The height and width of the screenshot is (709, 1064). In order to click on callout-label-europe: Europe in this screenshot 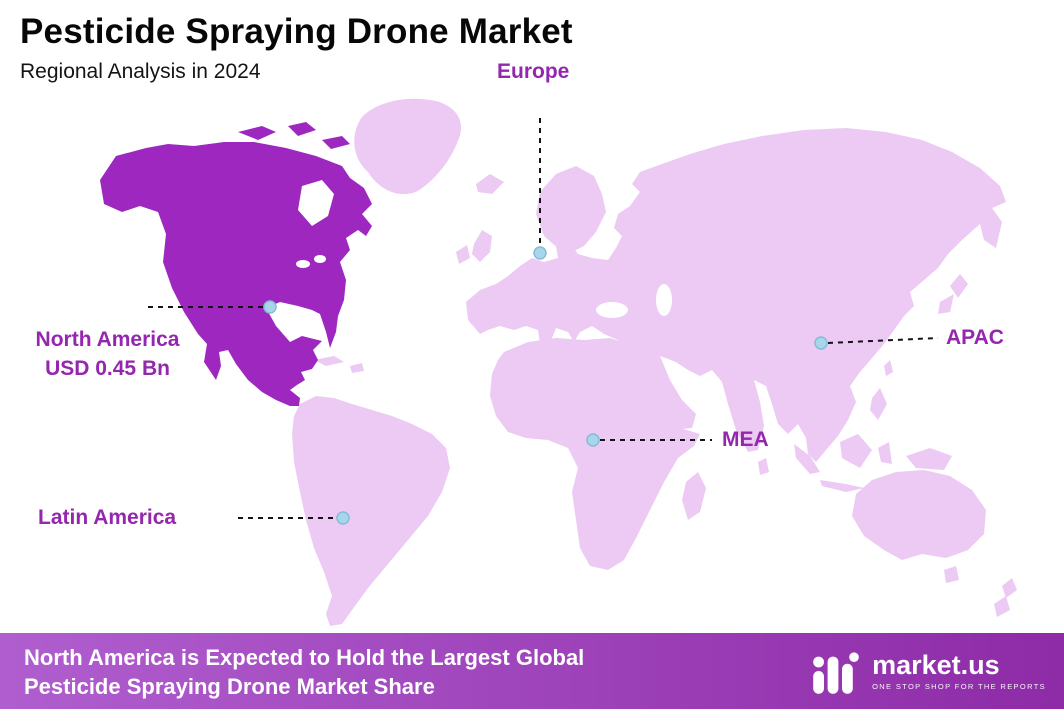, I will do `click(533, 71)`.